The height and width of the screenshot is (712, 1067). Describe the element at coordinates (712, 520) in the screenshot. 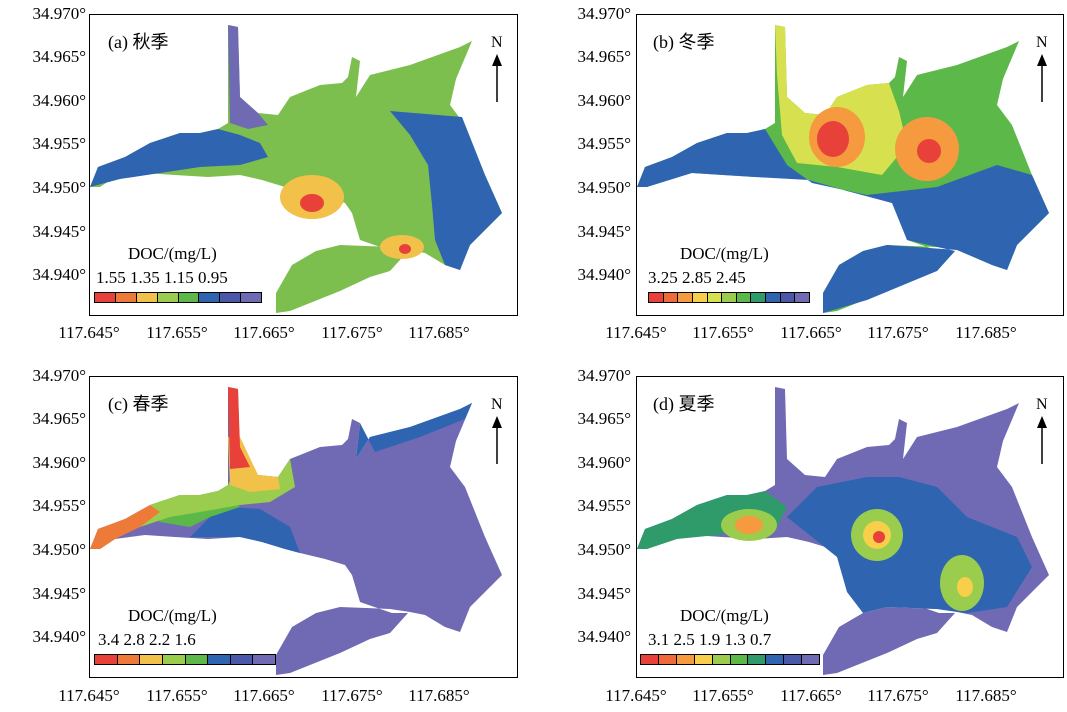

I see `zone-teal-west` at that location.